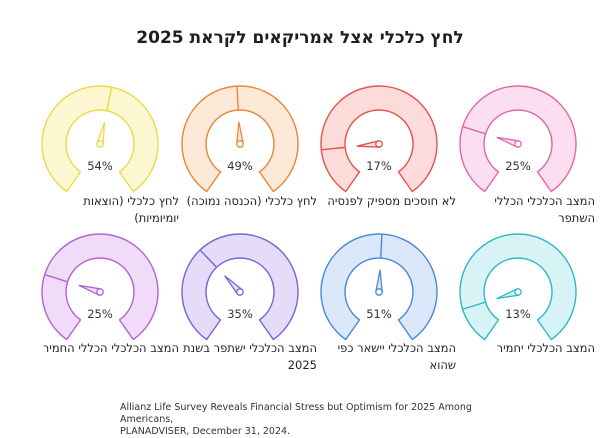  I want to click on gauge-8: 13%, so click(518, 287).